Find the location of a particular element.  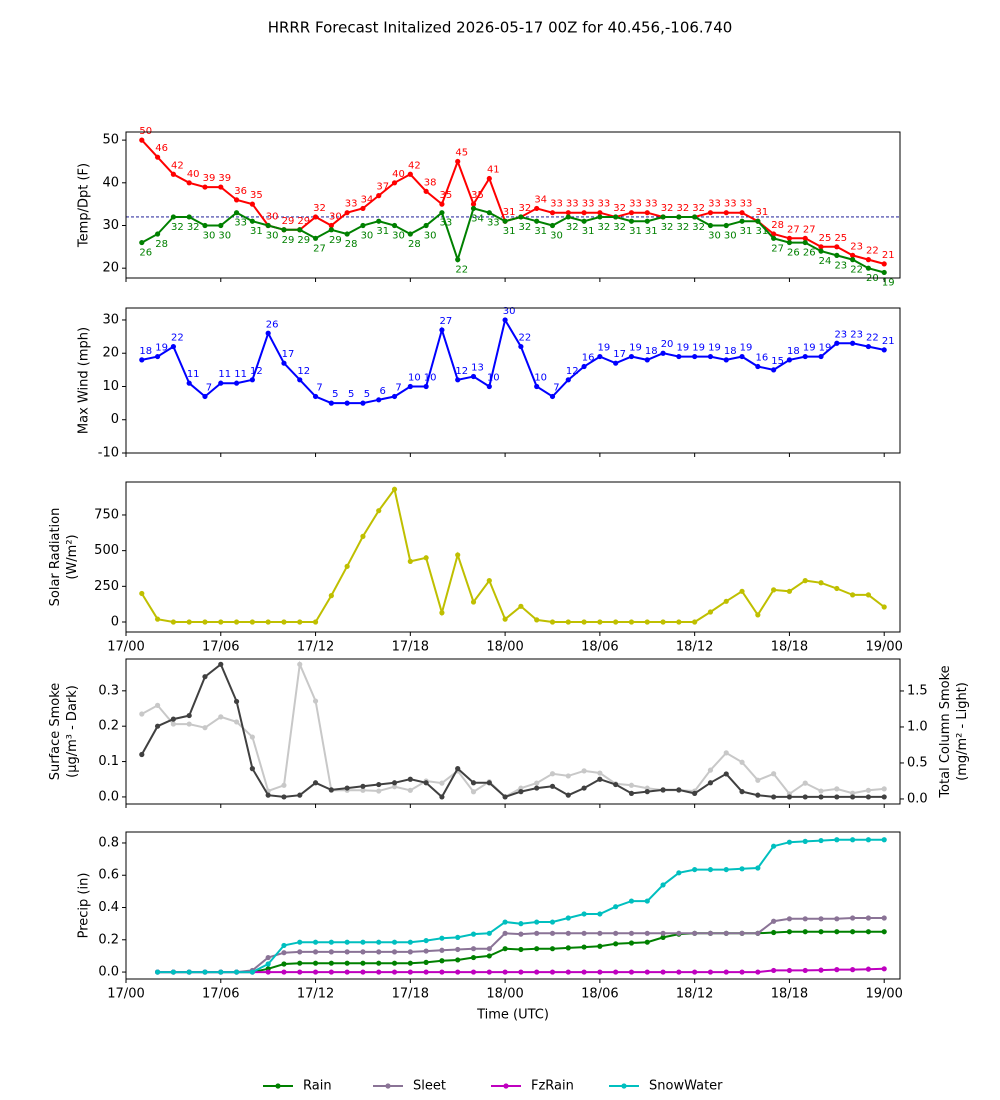

value-label: 31 is located at coordinates (588, 231).